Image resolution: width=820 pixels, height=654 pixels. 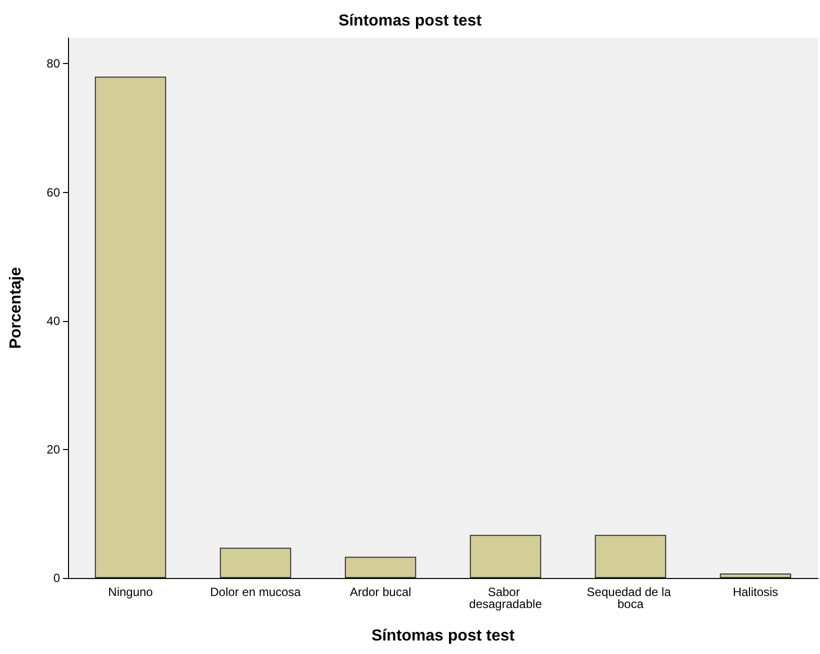 What do you see at coordinates (256, 592) in the screenshot?
I see `x-tick-label: Dolor en mucosa` at bounding box center [256, 592].